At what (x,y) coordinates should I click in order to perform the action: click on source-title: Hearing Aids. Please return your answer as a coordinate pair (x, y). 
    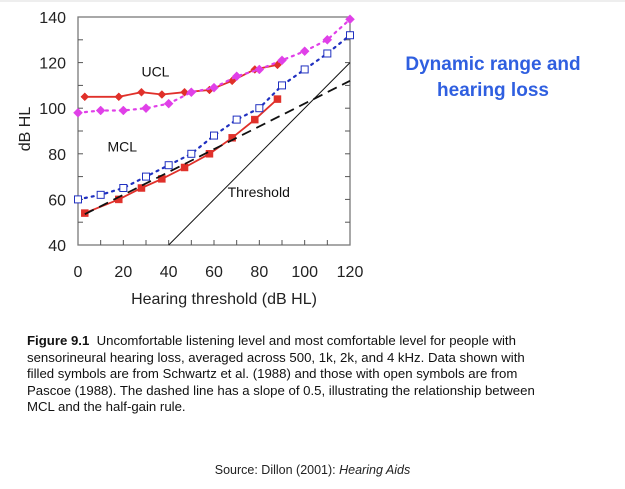
    Looking at the image, I should click on (375, 470).